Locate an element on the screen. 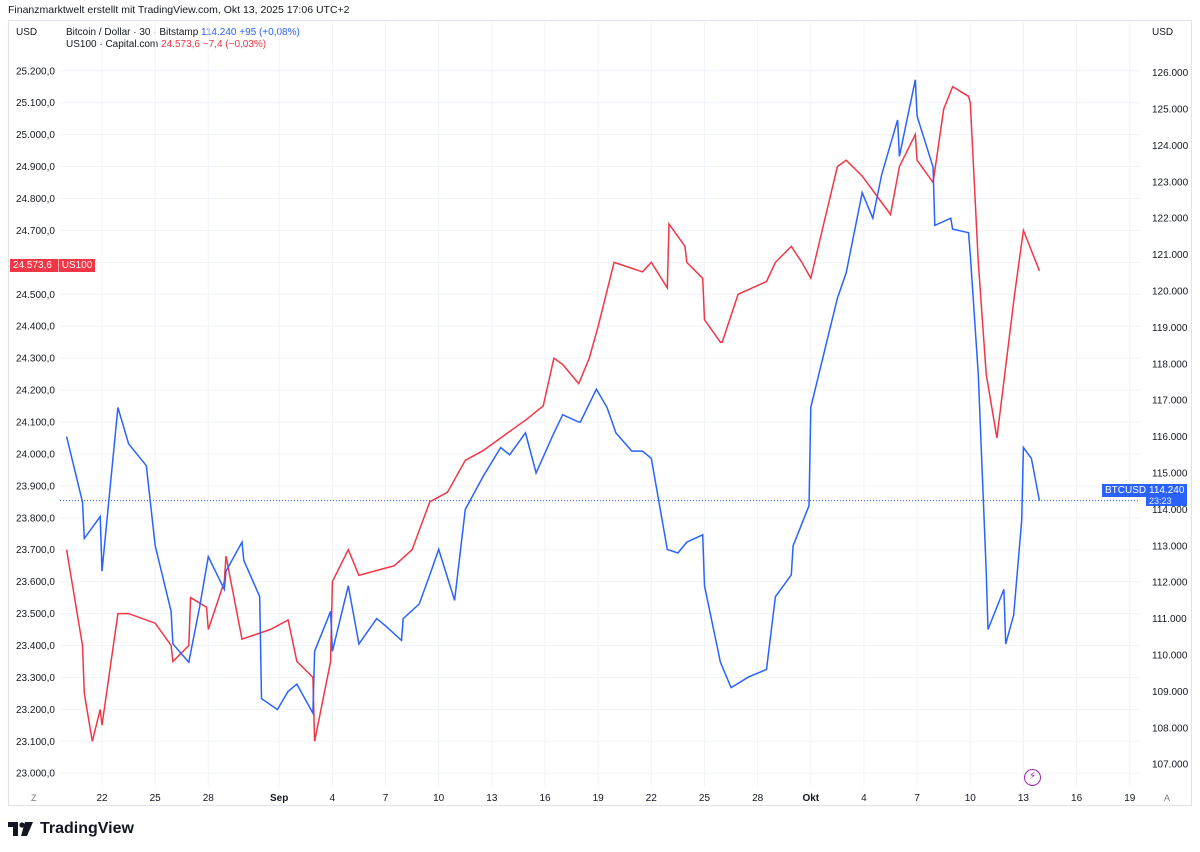 The height and width of the screenshot is (852, 1200). timezone-button: Z is located at coordinates (34, 798).